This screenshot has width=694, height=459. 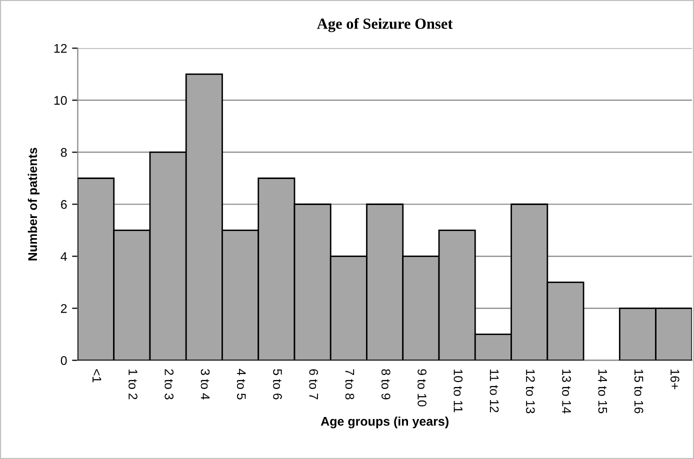 What do you see at coordinates (277, 384) in the screenshot?
I see `x-tick-label: 5 to 6` at bounding box center [277, 384].